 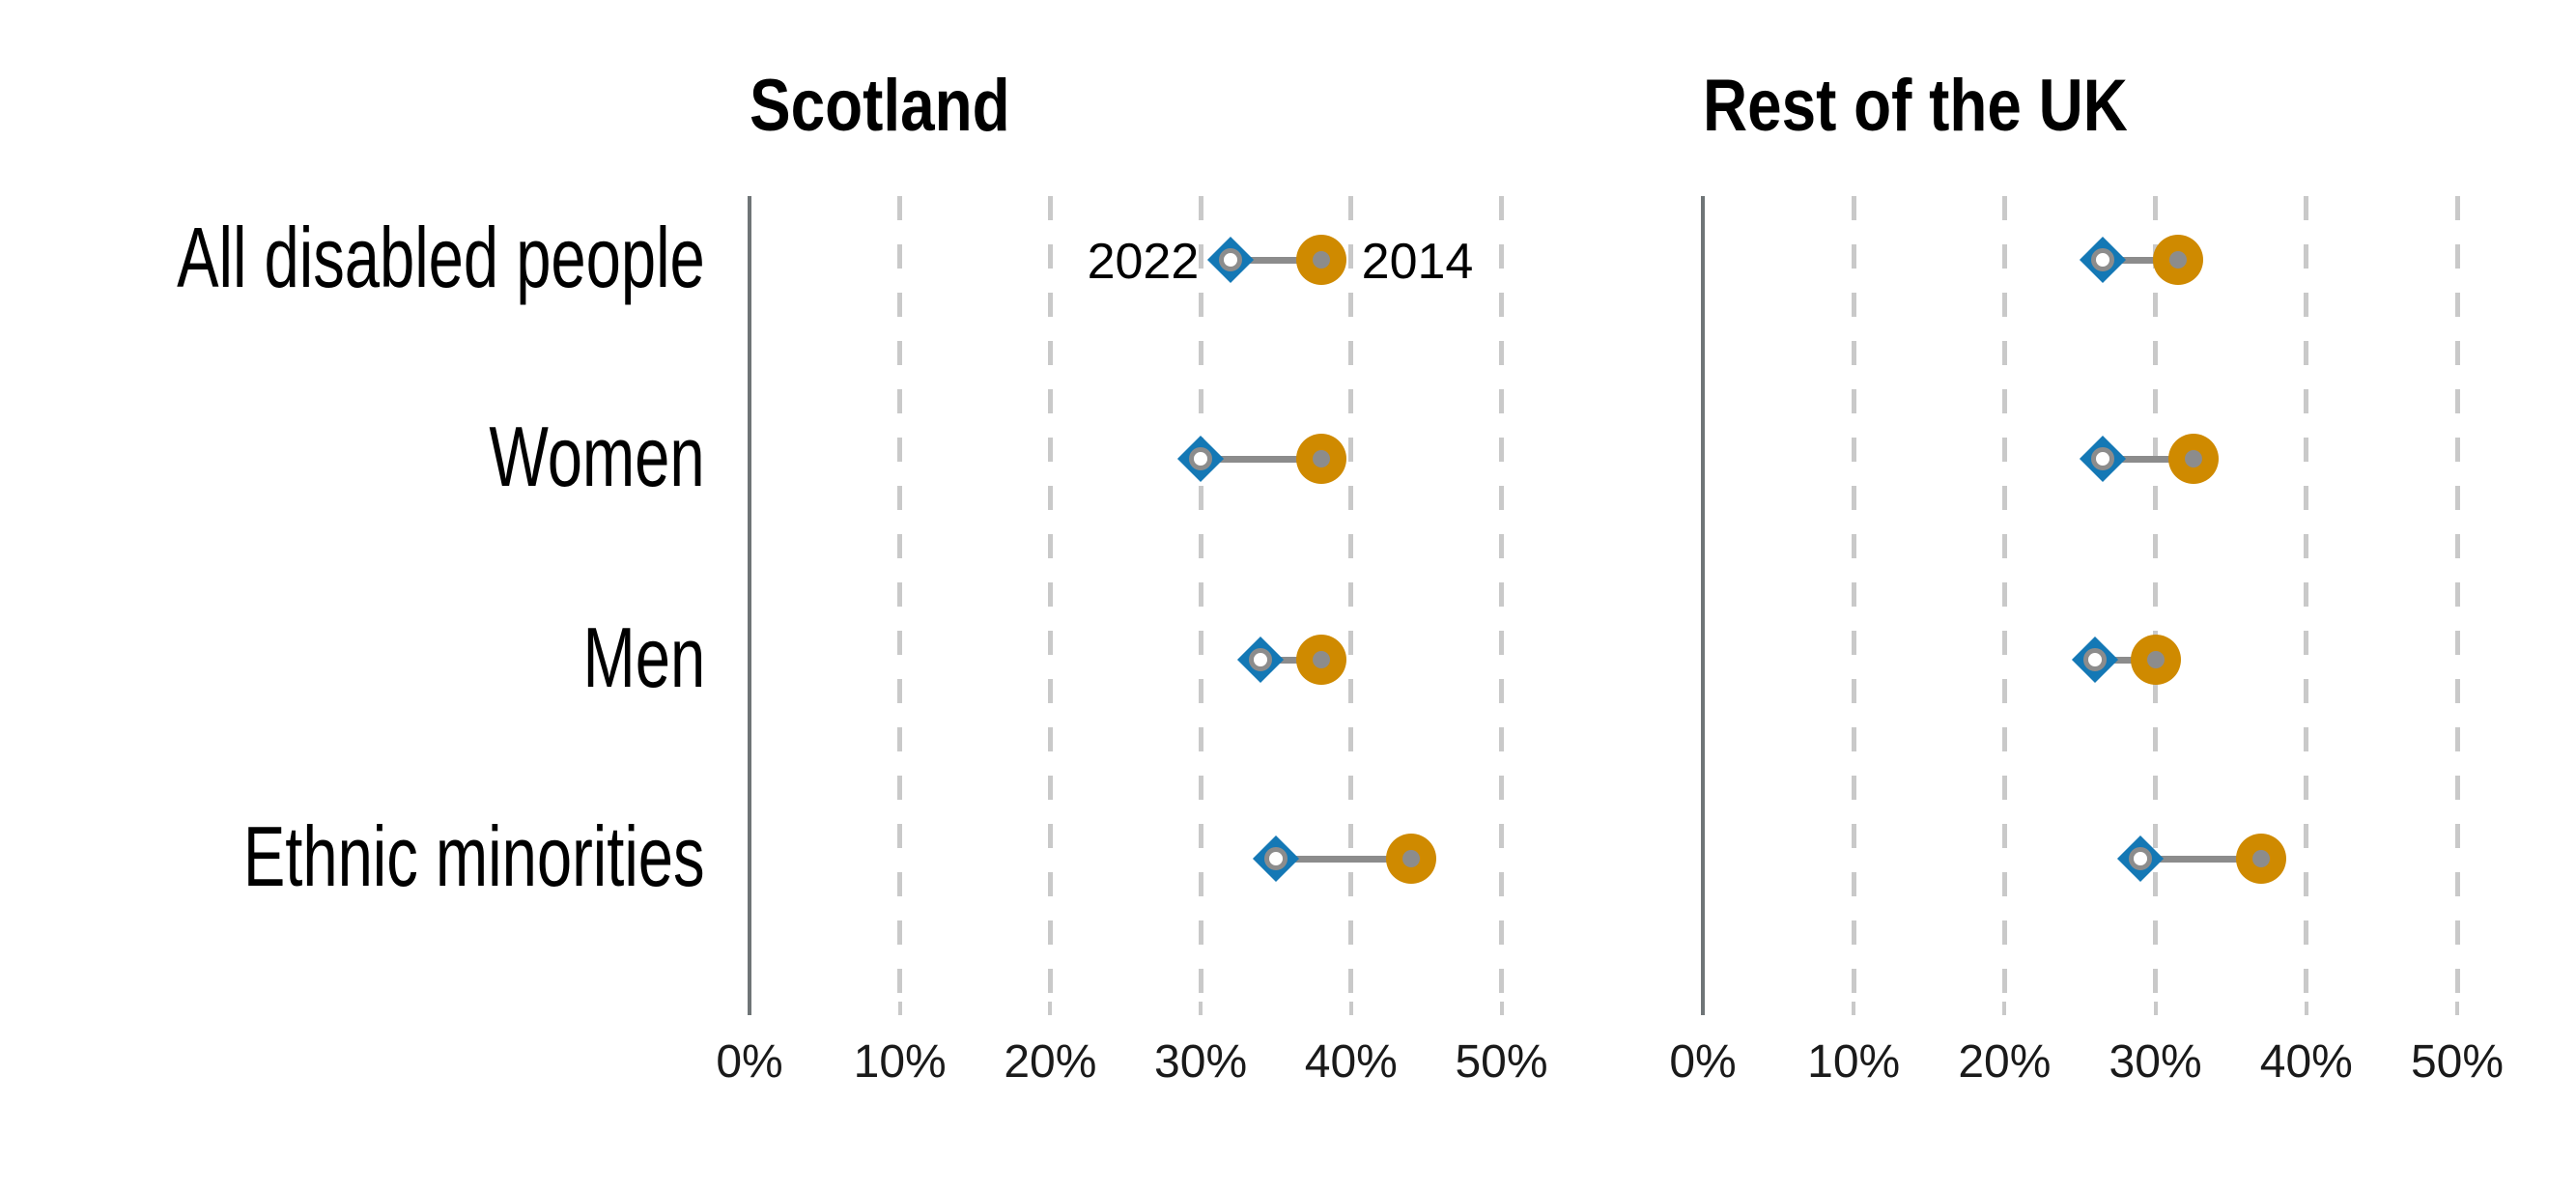 I want to click on category-label: All disabled people, so click(x=441, y=257).